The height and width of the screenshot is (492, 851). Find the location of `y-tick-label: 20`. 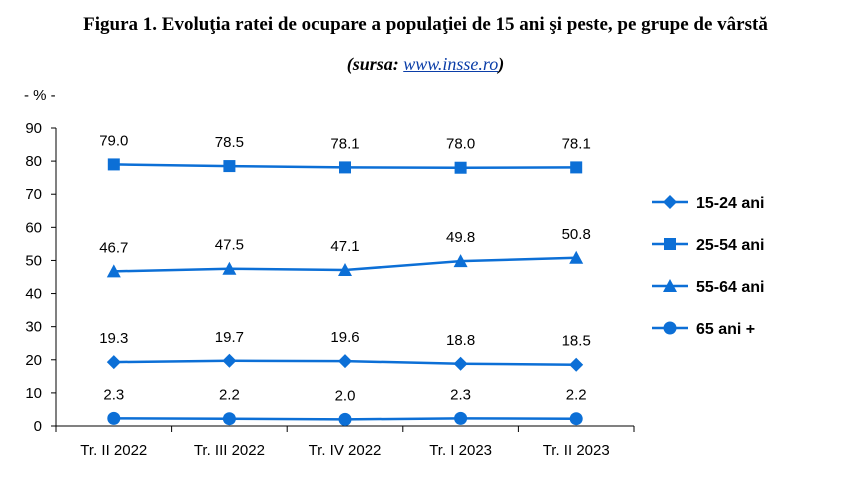

y-tick-label: 20 is located at coordinates (33, 360).